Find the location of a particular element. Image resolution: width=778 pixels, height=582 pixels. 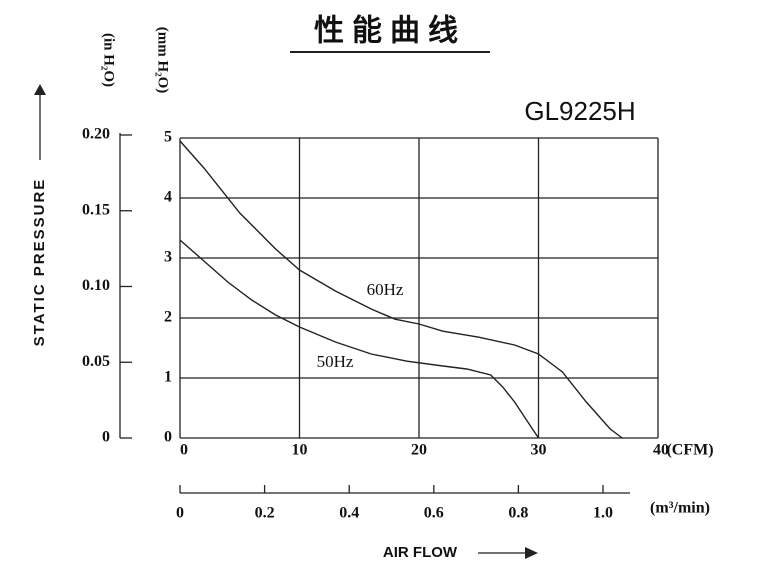

series-label: 60Hz is located at coordinates (385, 289).